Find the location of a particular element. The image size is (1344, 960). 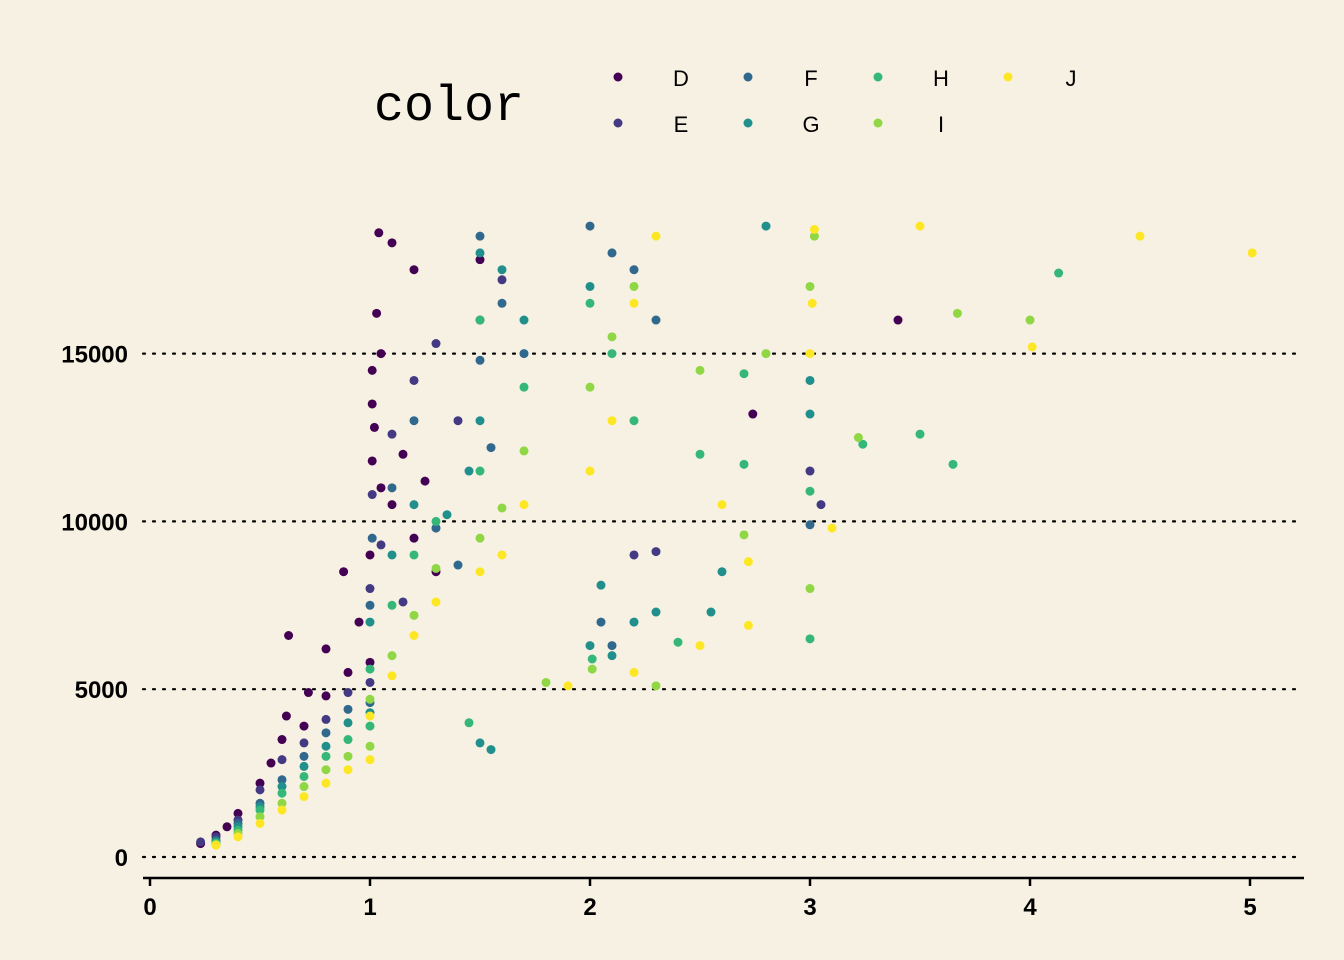

y-tick-label: 0 is located at coordinates (121, 858).